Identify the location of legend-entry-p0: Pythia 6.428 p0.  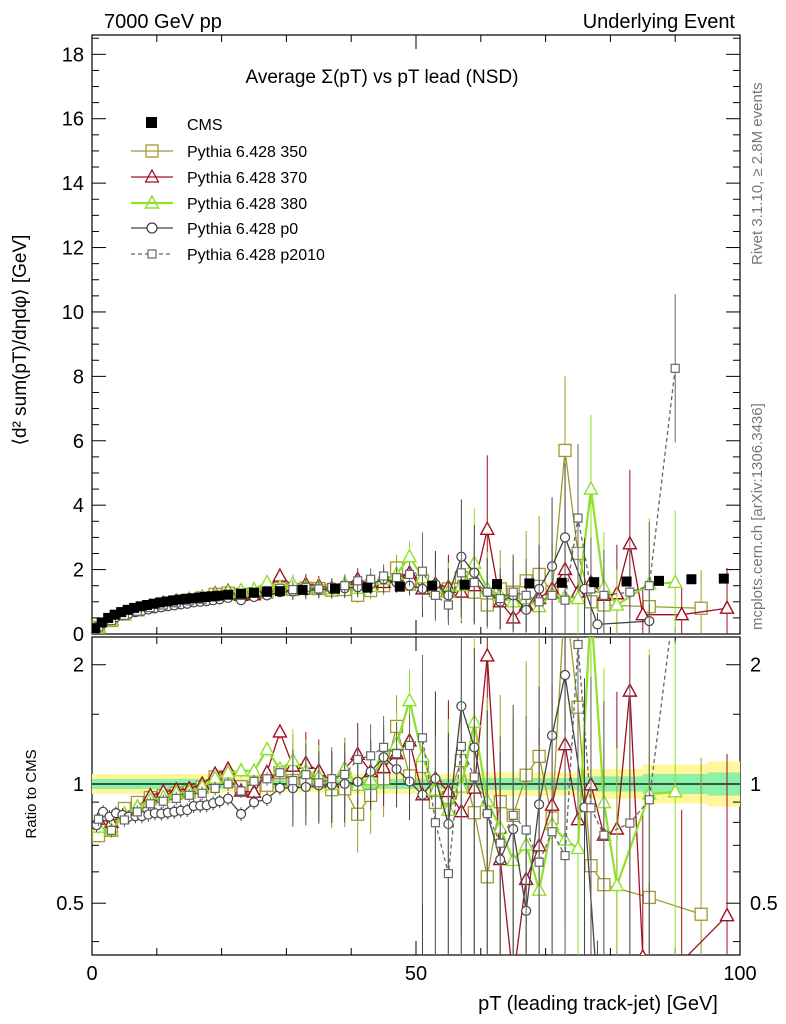
(242, 229).